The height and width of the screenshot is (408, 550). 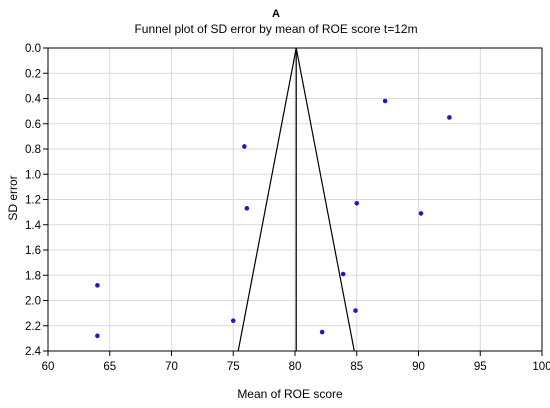 I want to click on y-tick-label: 2.2, so click(x=33, y=327).